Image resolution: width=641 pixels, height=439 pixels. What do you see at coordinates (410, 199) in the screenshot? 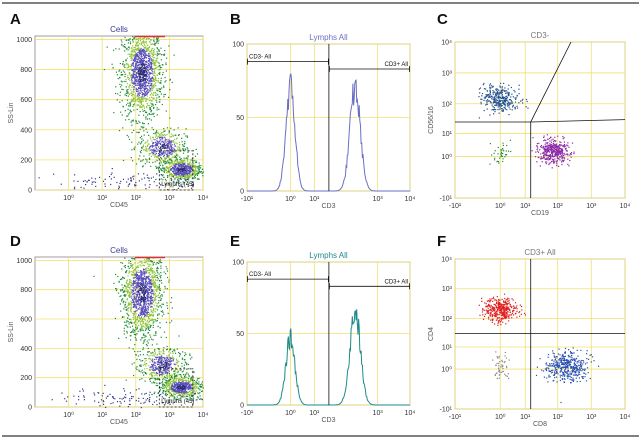
I see `x-tick-label: 10⁴` at bounding box center [410, 199].